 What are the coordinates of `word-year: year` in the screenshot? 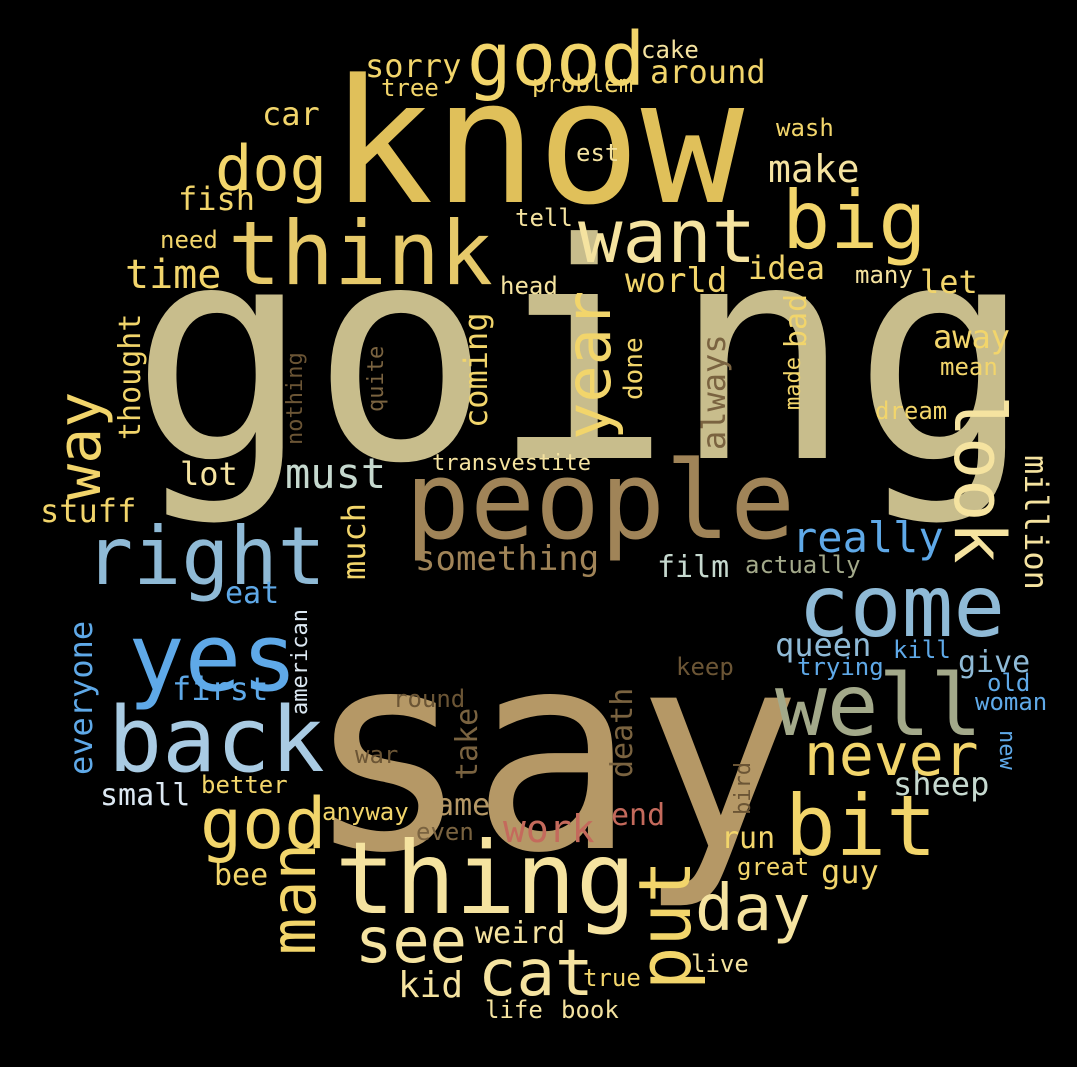 It's located at (588, 365).